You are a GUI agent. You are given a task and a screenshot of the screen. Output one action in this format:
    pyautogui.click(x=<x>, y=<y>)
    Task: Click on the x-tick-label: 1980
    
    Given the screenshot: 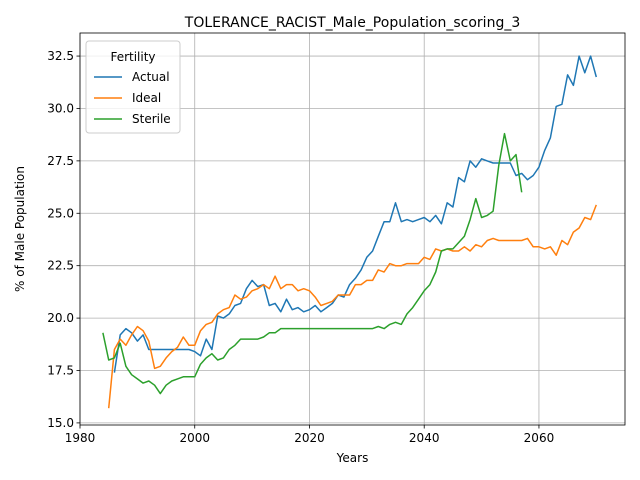 What is the action you would take?
    pyautogui.click(x=80, y=438)
    